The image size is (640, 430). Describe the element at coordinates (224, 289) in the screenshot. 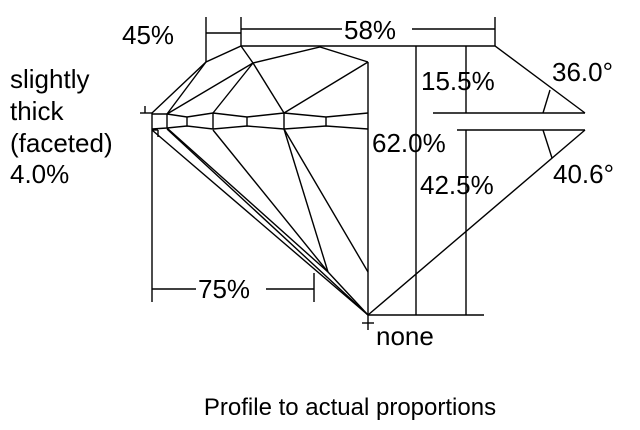

I see `lower-half-label: 75%` at that location.